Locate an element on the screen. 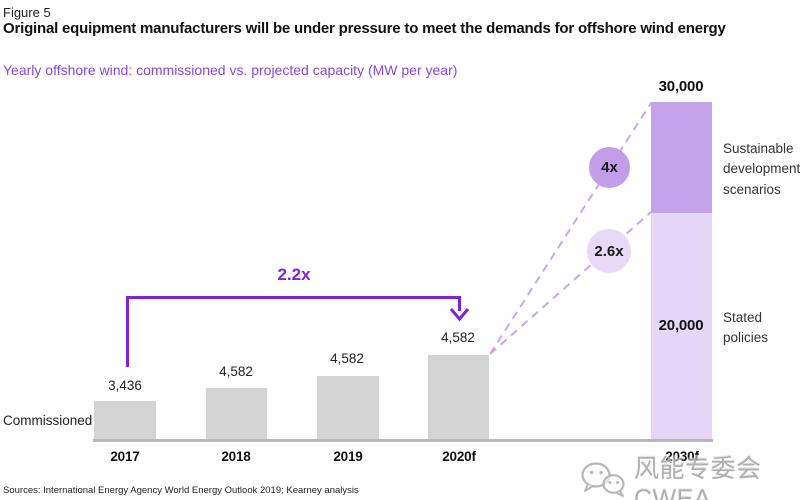 The width and height of the screenshot is (800, 500). bar-2030f-sustainable-segment is located at coordinates (681, 157).